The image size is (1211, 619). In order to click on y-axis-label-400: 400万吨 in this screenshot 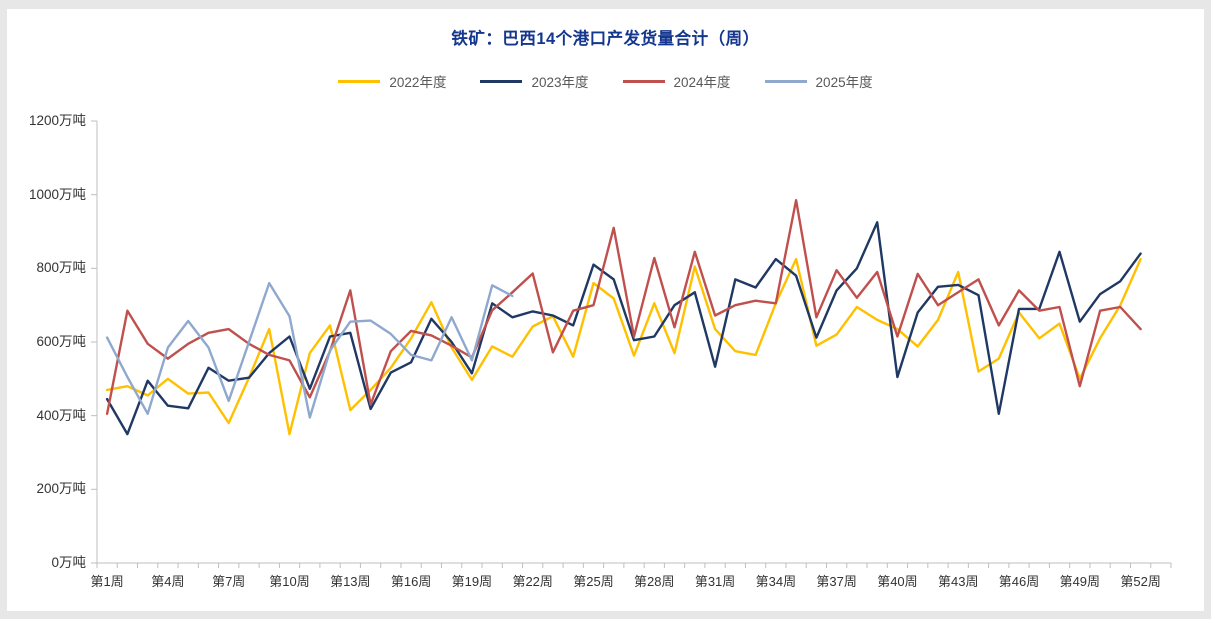, I will do `click(61, 415)`.